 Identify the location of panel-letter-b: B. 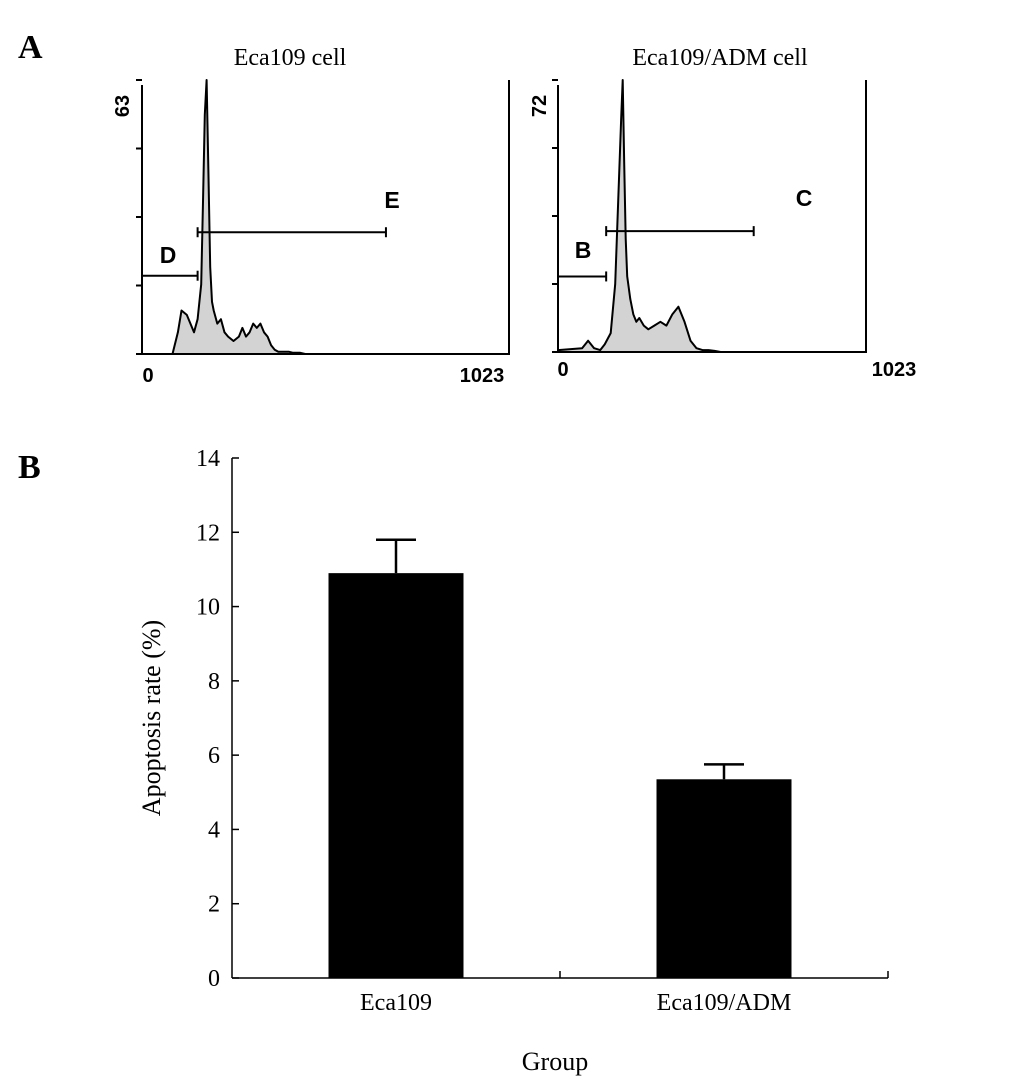
(29, 467).